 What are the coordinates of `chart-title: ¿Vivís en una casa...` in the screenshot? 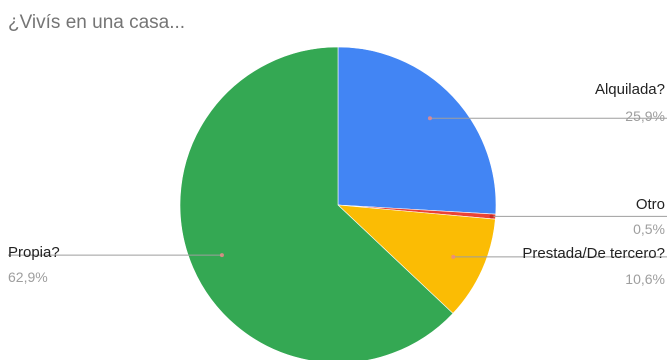 It's located at (96, 22).